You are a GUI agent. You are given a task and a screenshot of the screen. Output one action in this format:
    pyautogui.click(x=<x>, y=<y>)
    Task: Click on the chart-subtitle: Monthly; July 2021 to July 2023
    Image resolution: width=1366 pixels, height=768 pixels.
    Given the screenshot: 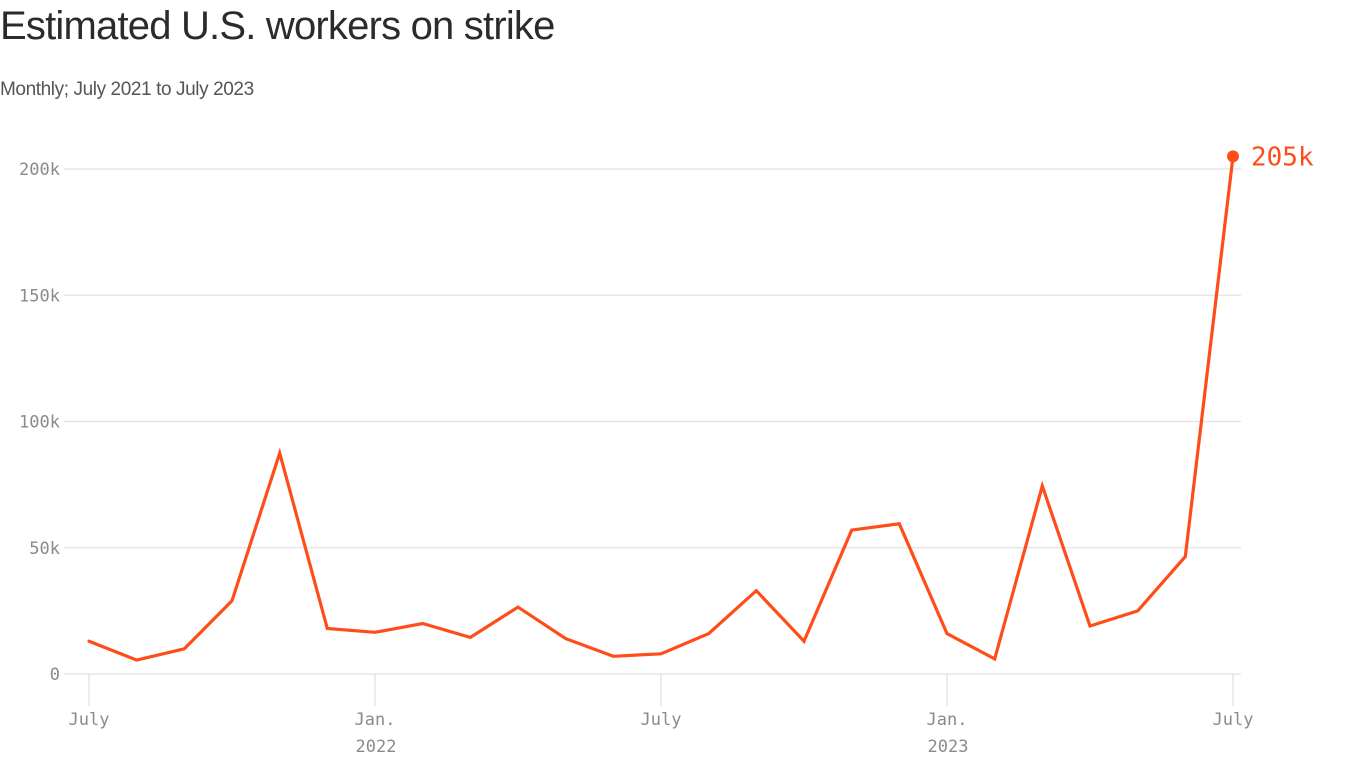 What is the action you would take?
    pyautogui.click(x=127, y=89)
    